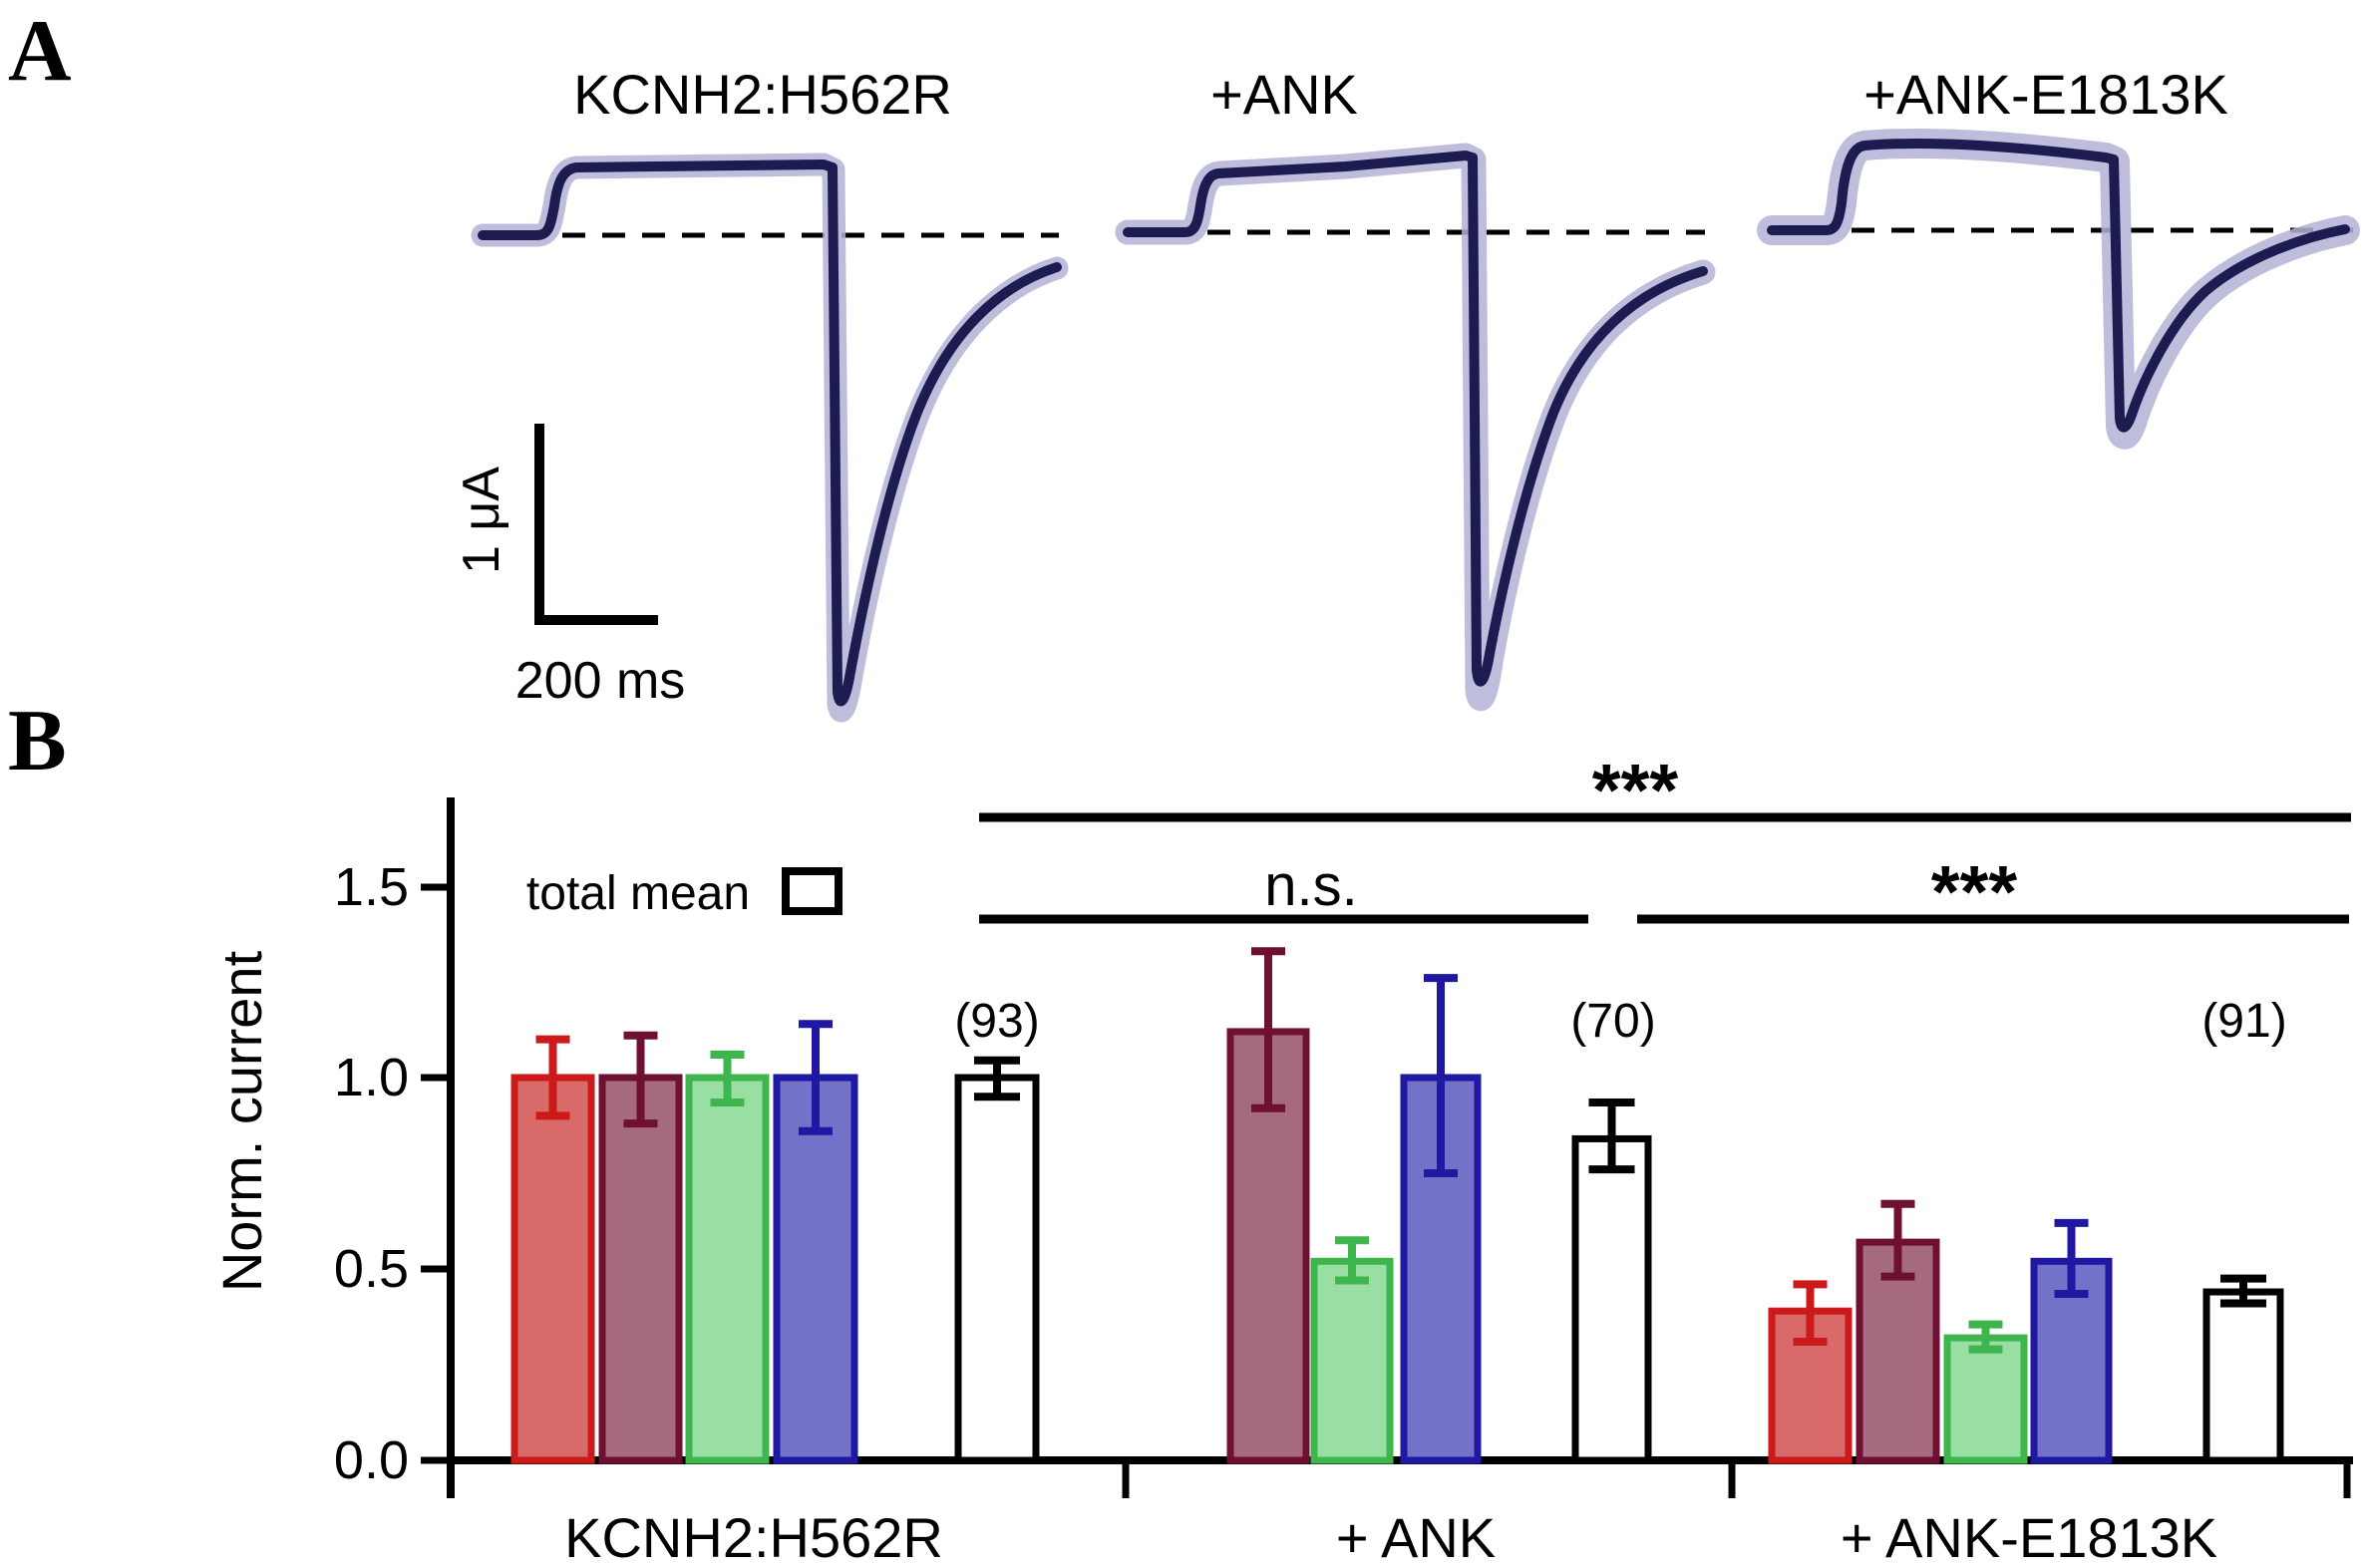 This screenshot has width=2363, height=1568. I want to click on trace-ank, so click(1415, 419).